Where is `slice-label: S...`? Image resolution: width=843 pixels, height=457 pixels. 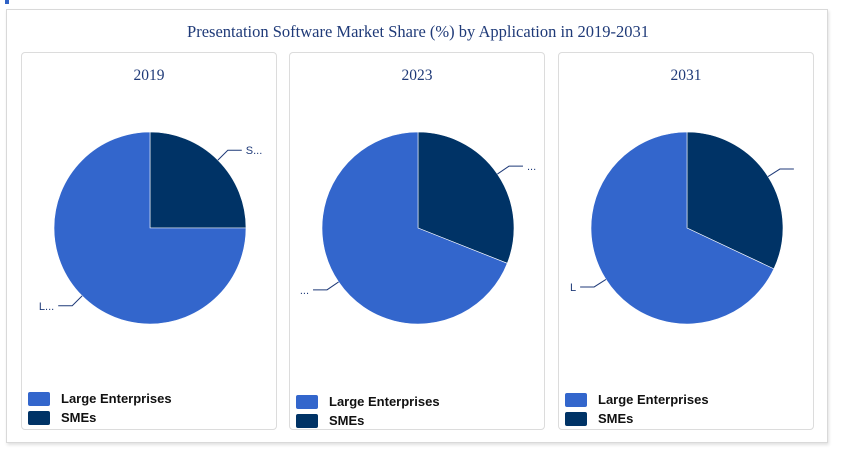
slice-label: S... is located at coordinates (254, 151).